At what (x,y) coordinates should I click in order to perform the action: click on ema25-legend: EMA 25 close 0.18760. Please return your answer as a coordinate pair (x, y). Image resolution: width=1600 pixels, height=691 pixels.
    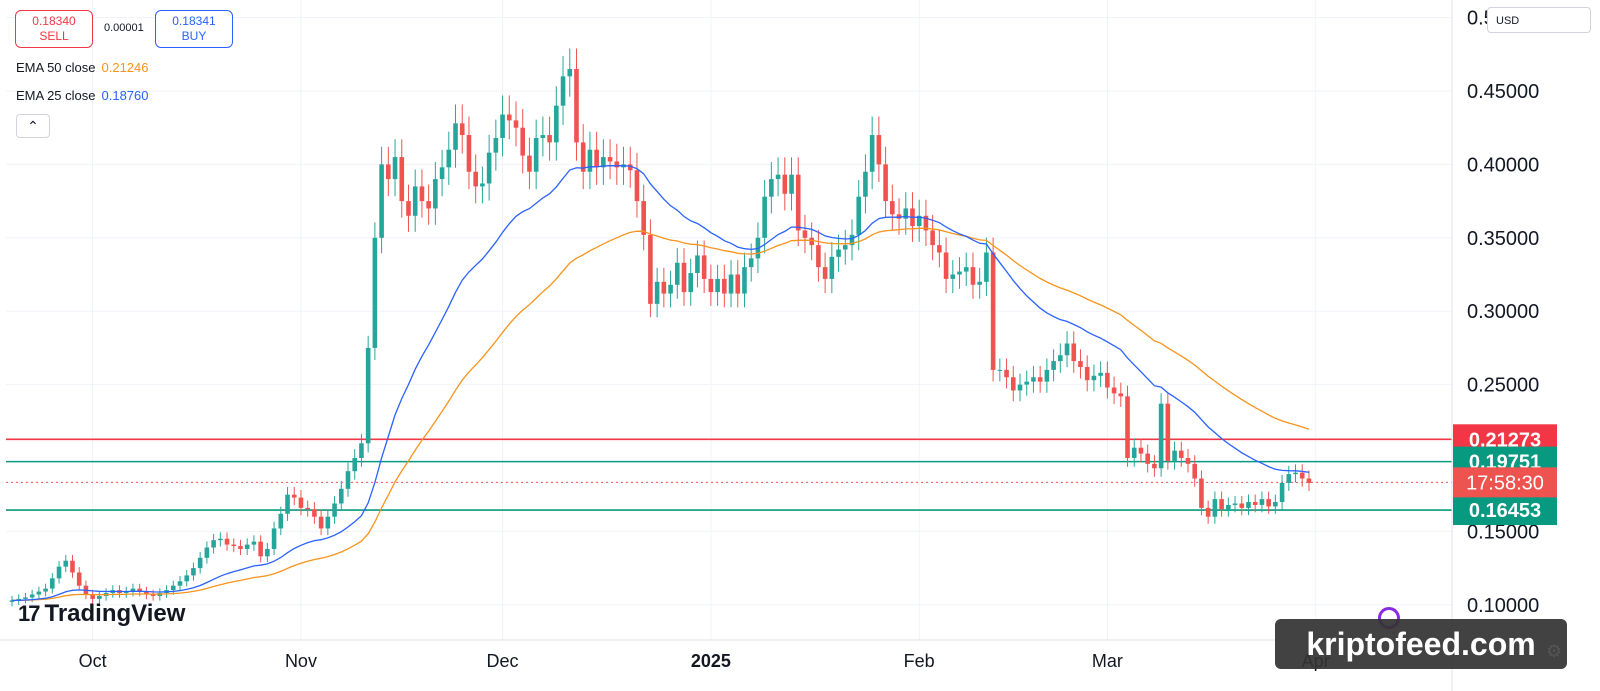
    Looking at the image, I should click on (82, 95).